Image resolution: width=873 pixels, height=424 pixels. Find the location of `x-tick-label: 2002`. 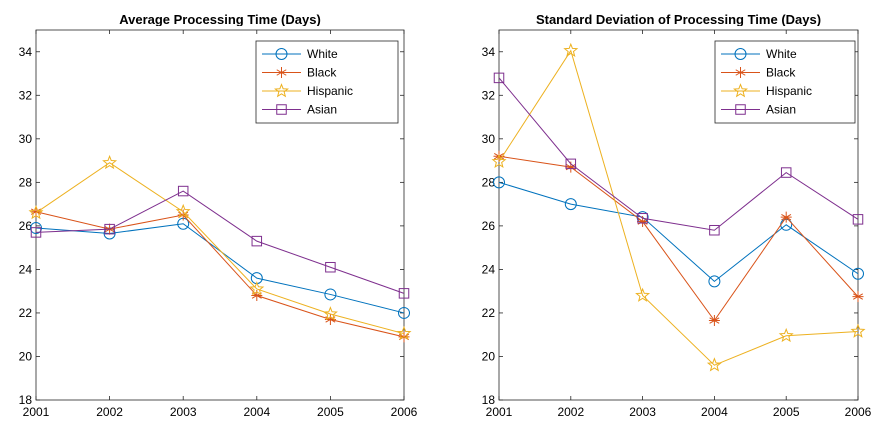

x-tick-label: 2002 is located at coordinates (109, 412).